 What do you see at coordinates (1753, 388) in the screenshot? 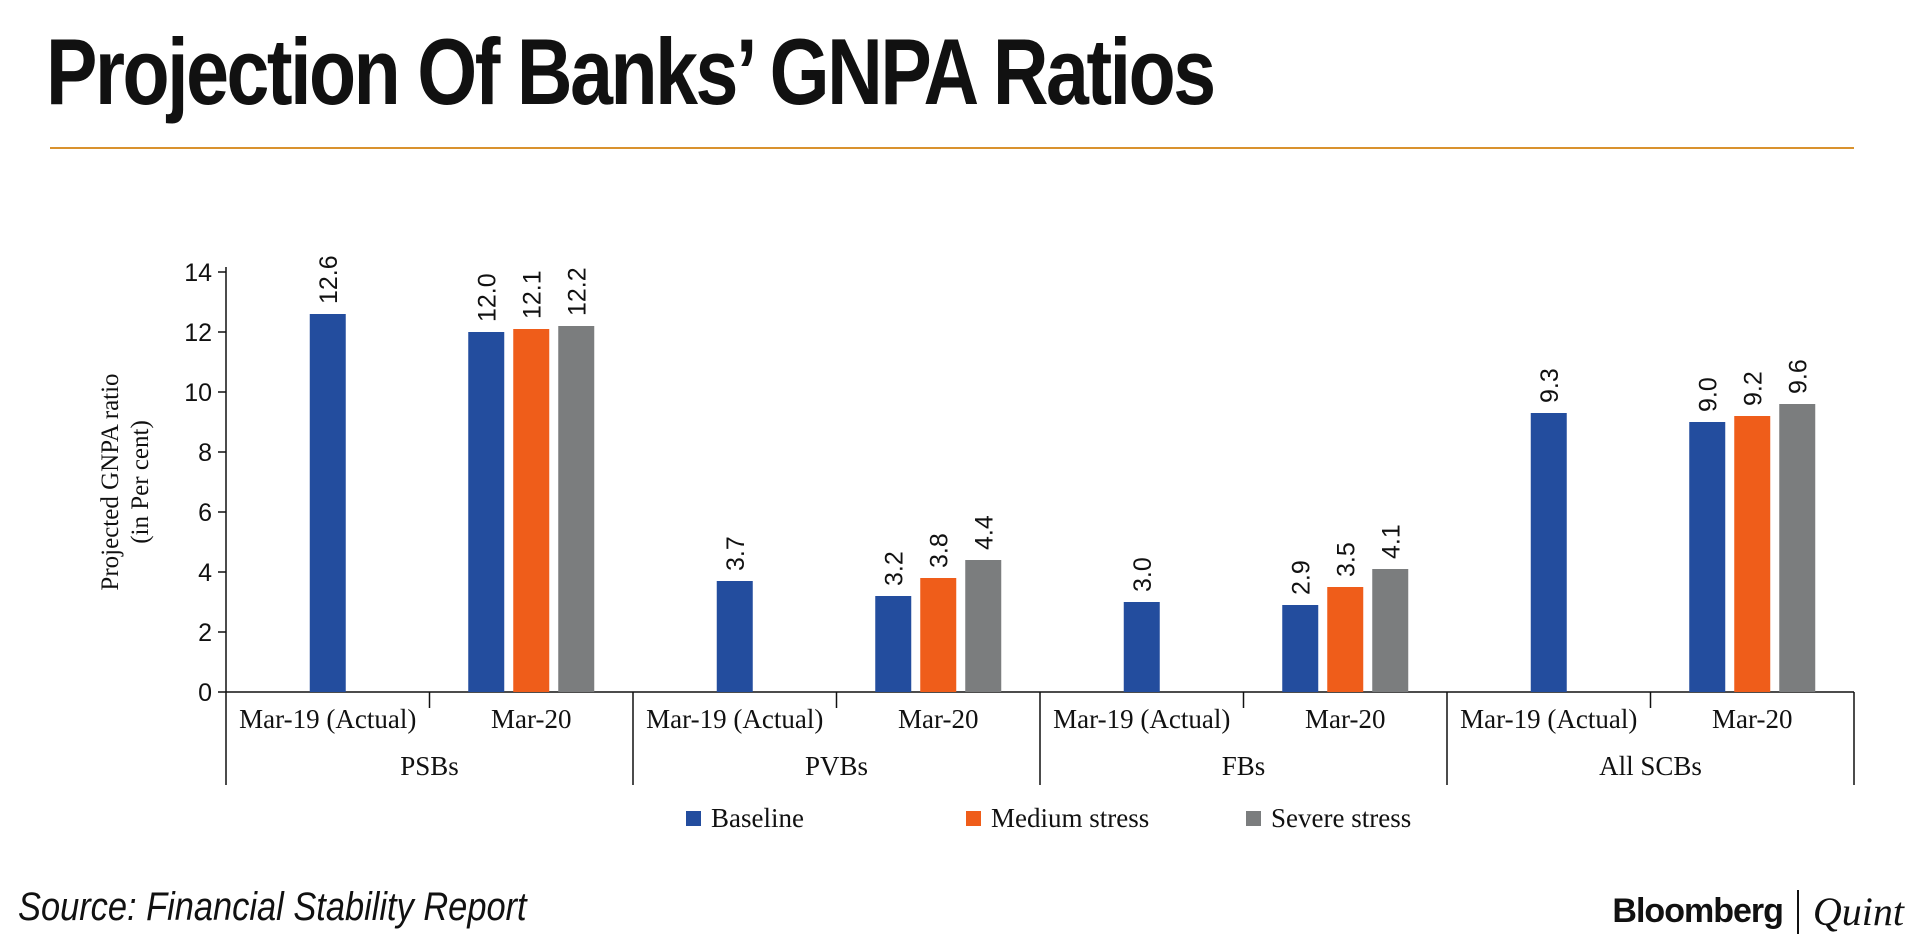
I see `data-label: 9.2` at bounding box center [1753, 388].